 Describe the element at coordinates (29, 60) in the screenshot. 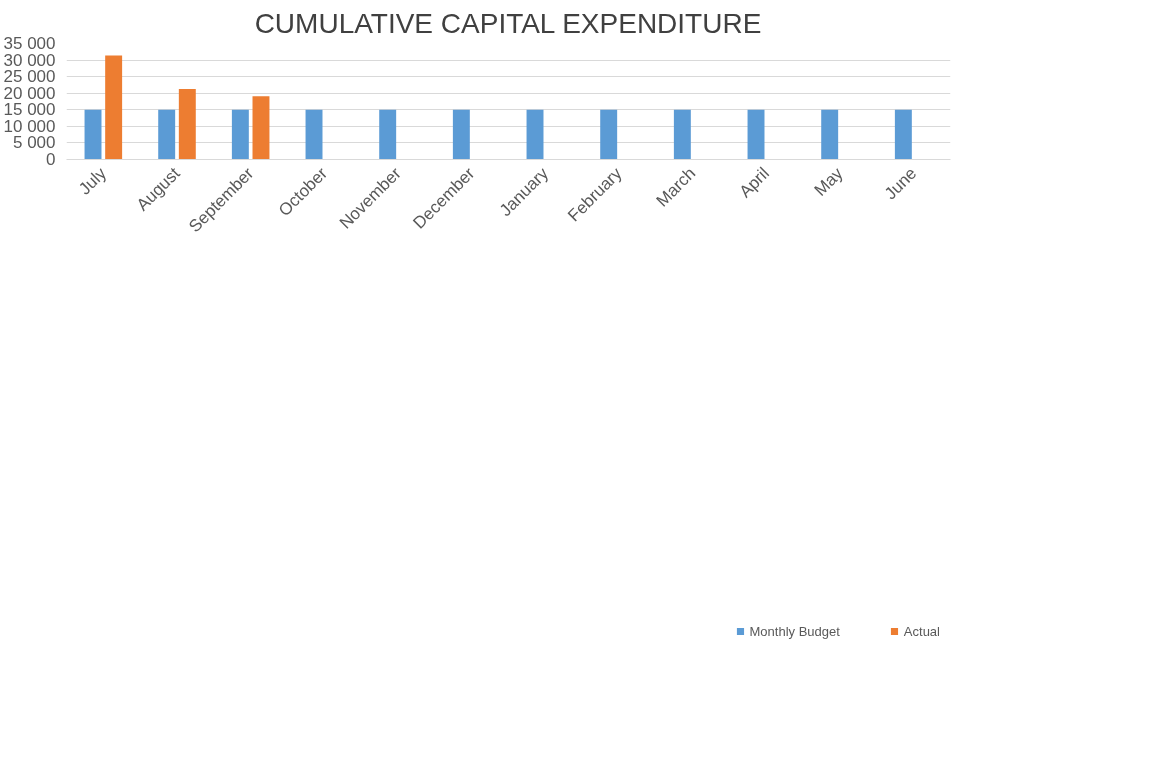

I see `y-tick-label: 30 000` at that location.